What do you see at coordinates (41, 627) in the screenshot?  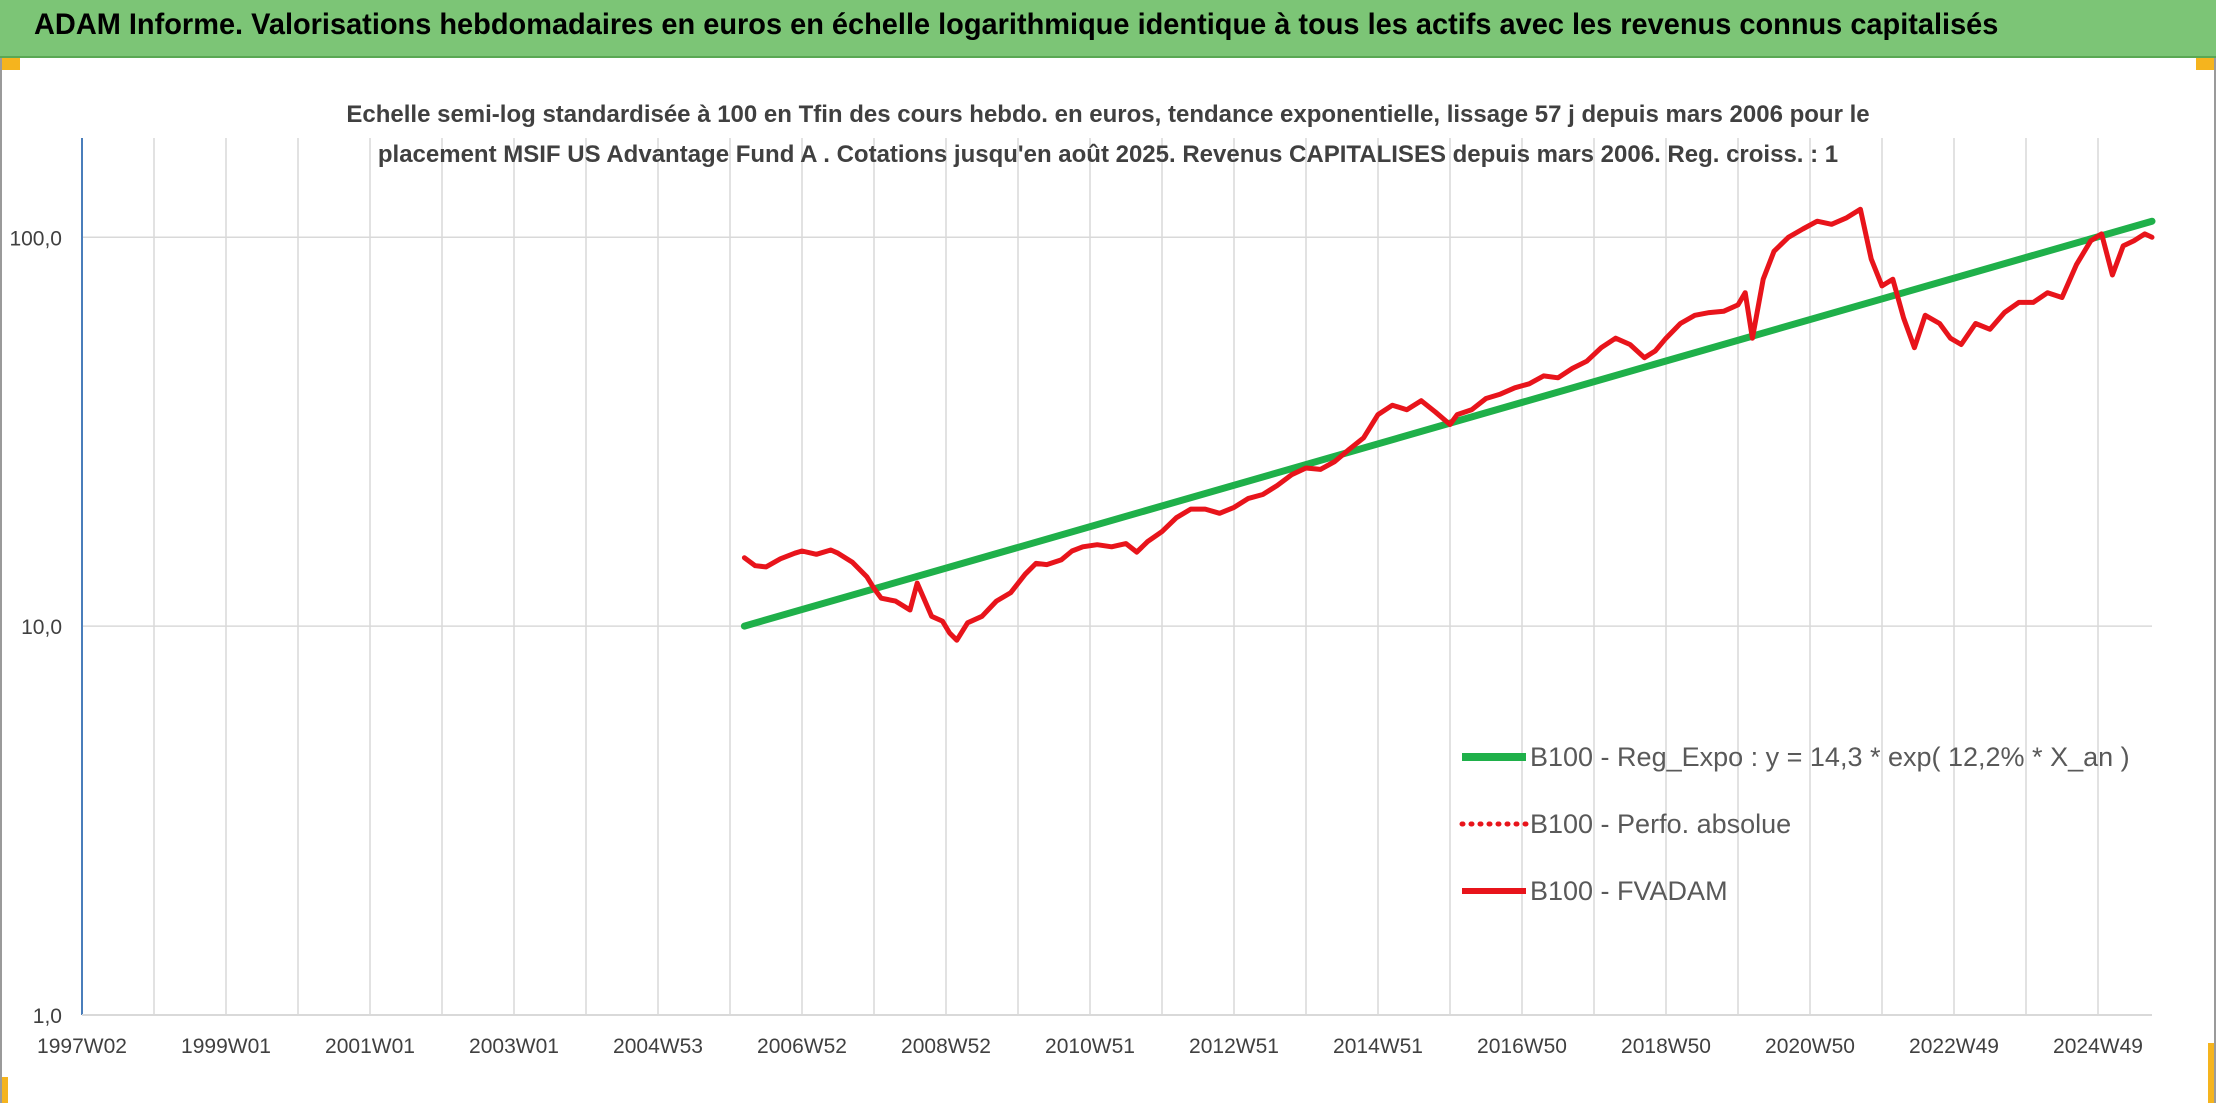 I see `y-tick-label: 10,0` at bounding box center [41, 627].